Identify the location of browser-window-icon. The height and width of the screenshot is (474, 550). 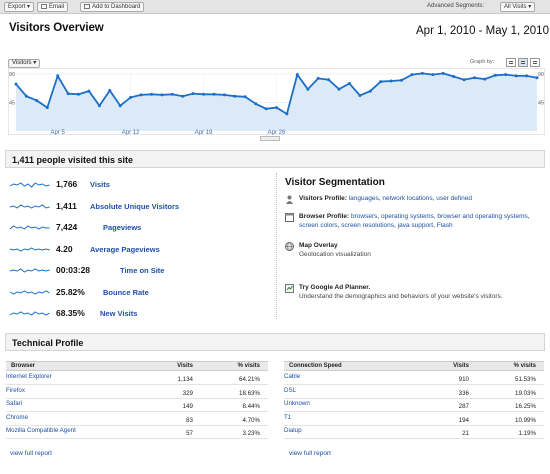
(289, 217).